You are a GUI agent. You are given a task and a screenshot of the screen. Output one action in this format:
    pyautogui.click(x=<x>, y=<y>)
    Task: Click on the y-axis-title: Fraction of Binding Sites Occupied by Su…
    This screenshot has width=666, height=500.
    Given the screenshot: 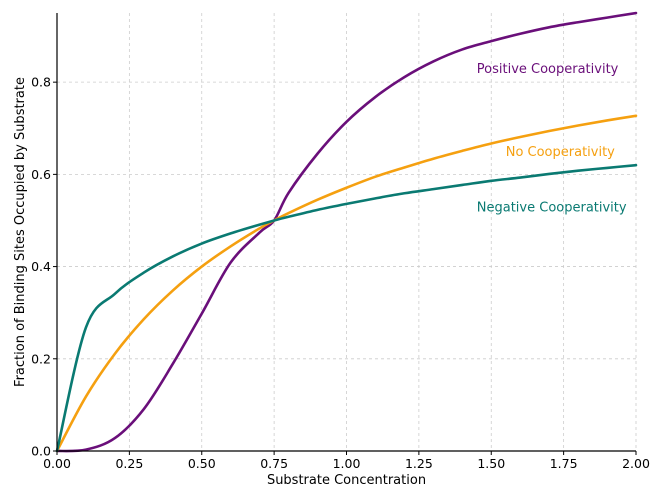 What is the action you would take?
    pyautogui.click(x=20, y=232)
    